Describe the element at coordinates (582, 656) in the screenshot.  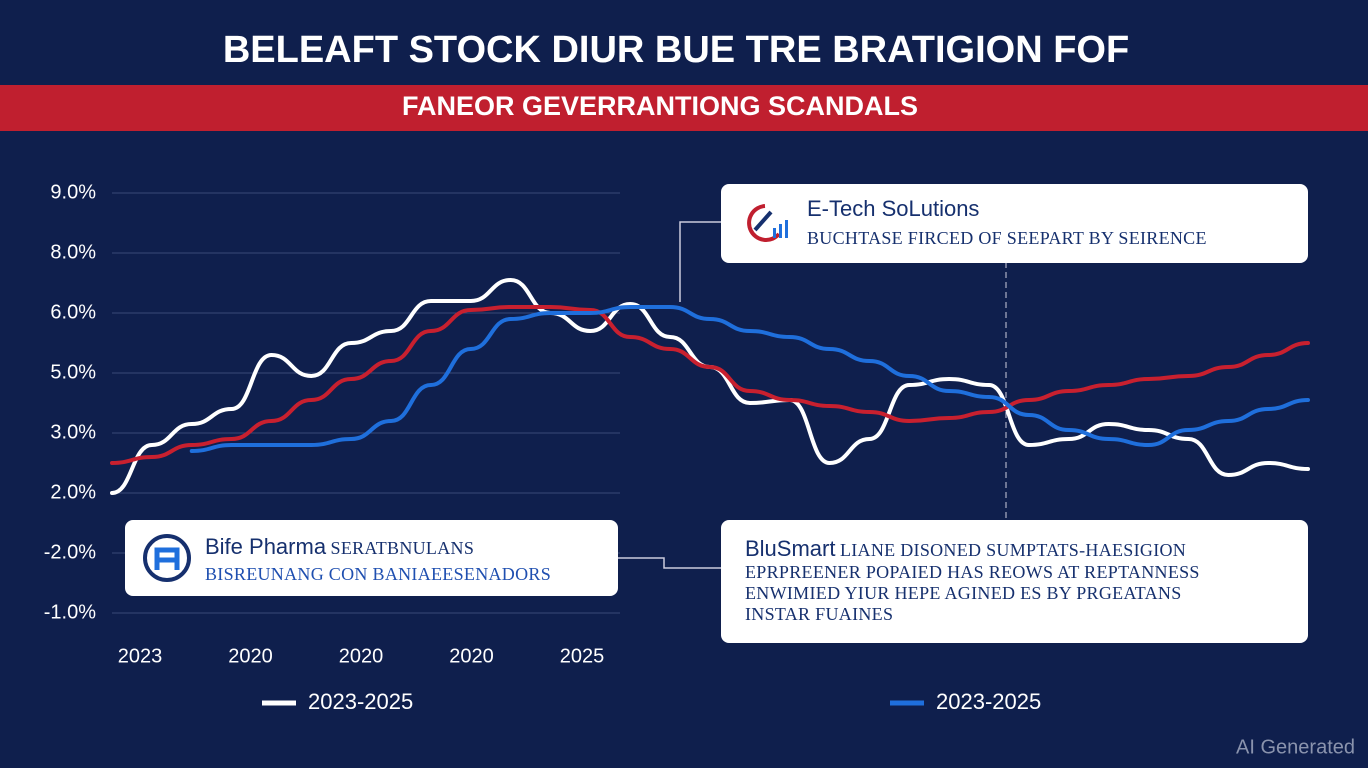
I see `x-tick-label: 2025` at that location.